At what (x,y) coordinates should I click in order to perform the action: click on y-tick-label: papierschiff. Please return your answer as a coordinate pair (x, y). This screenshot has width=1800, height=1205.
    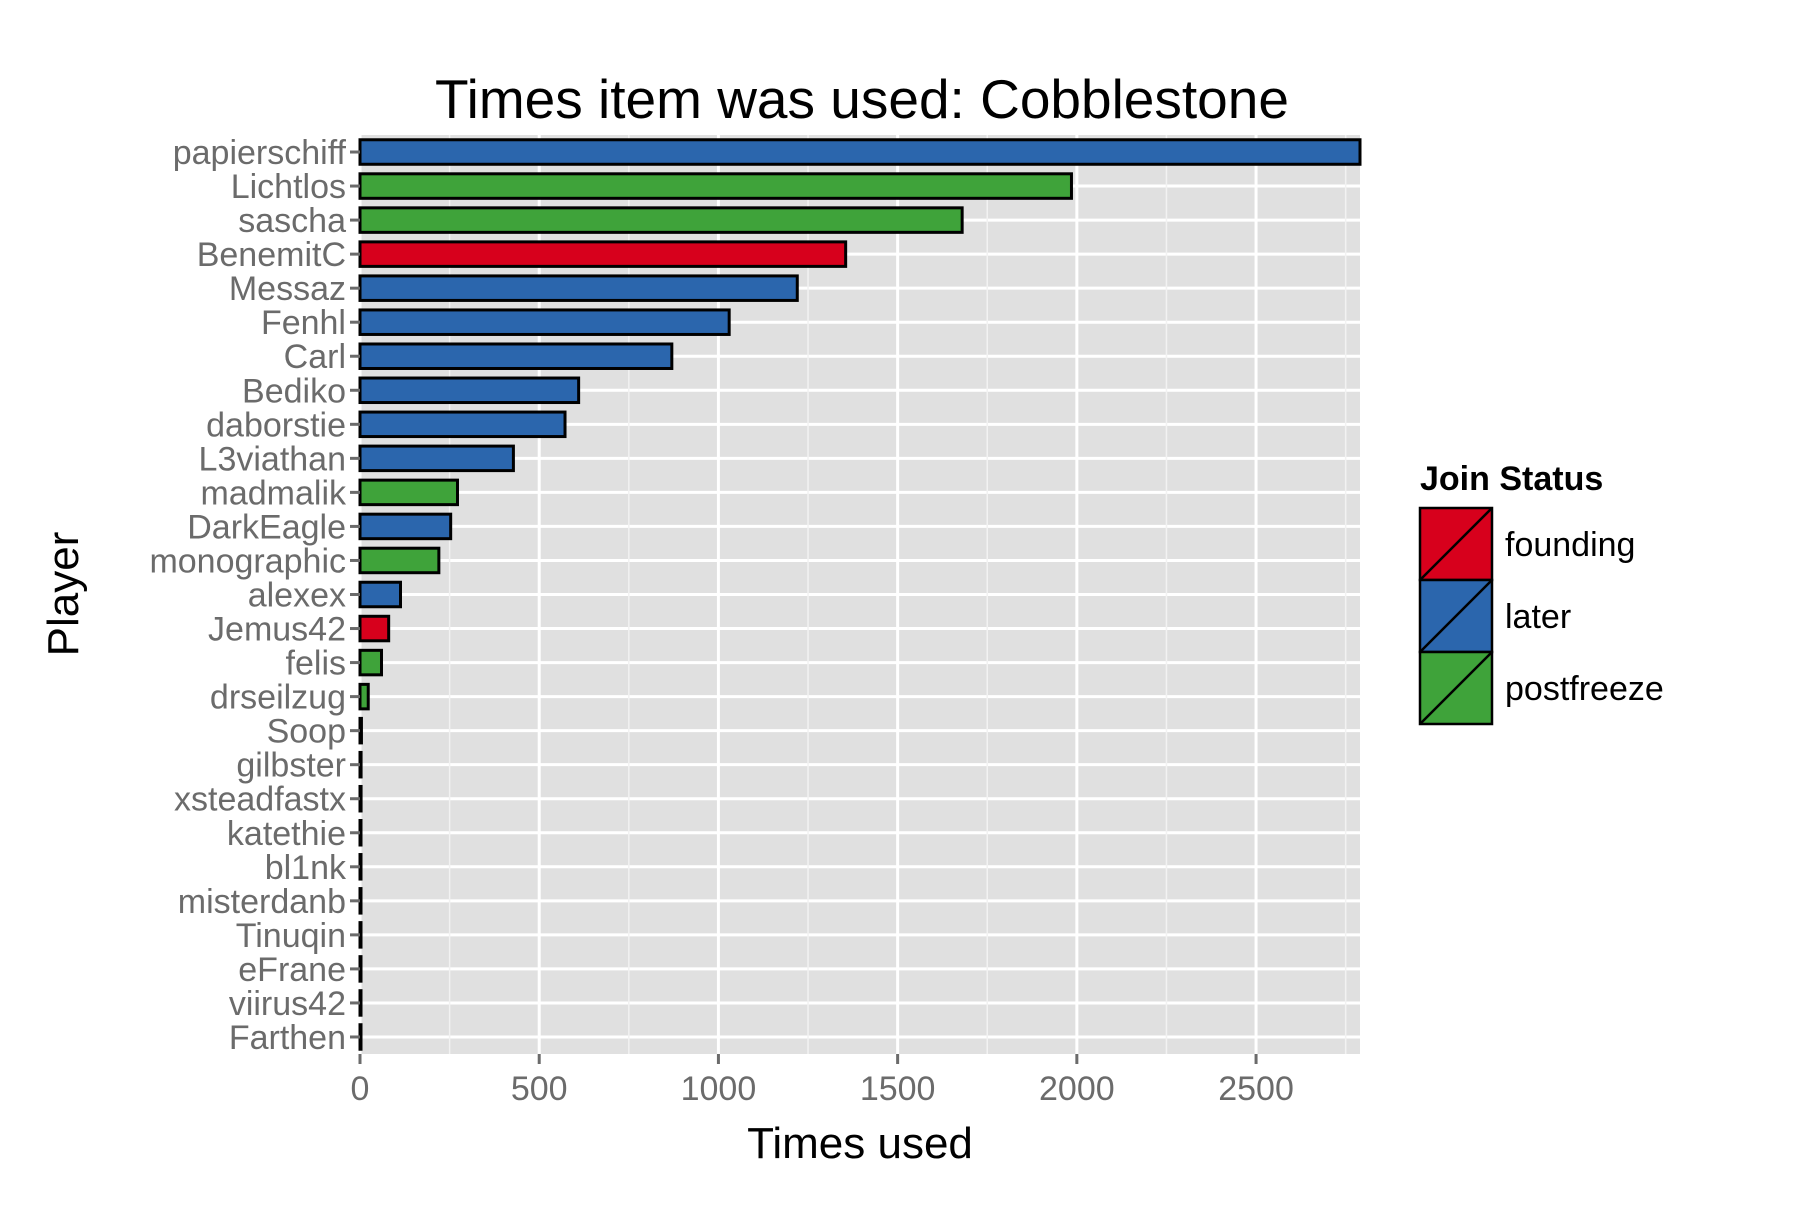
    Looking at the image, I should click on (260, 153).